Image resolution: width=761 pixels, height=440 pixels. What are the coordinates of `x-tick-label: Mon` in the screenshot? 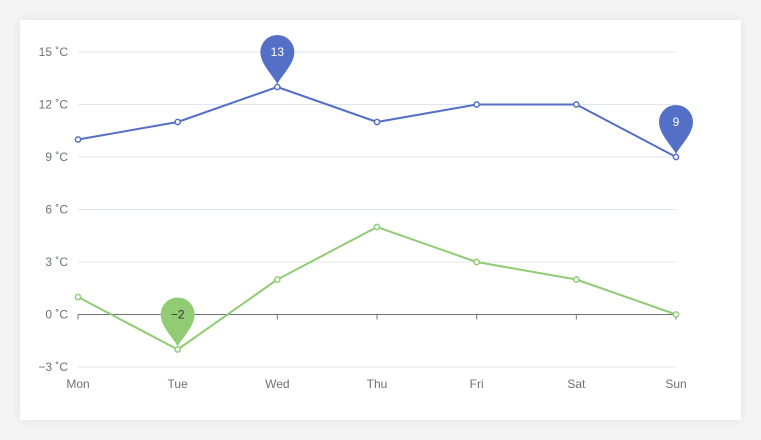 It's located at (77, 384).